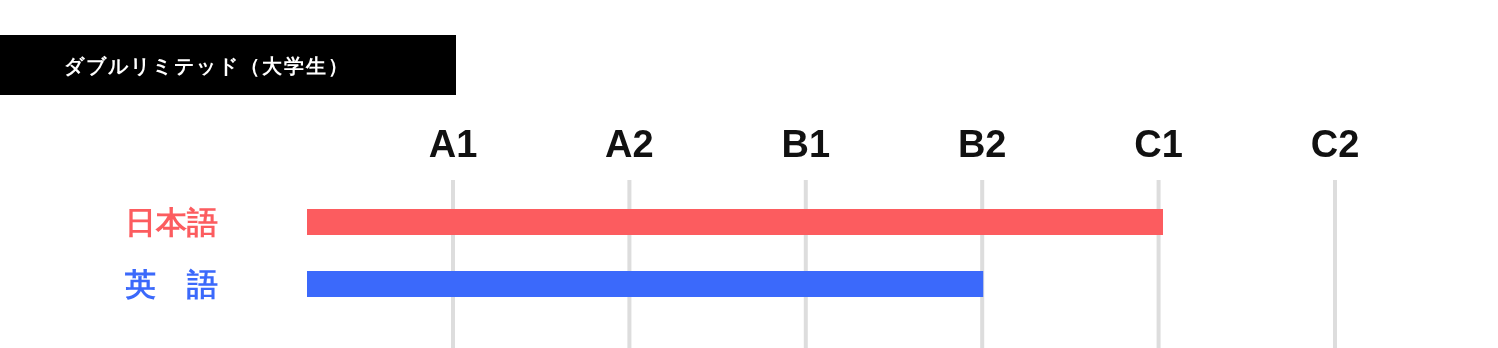 The image size is (1498, 348). What do you see at coordinates (806, 144) in the screenshot?
I see `text: B1` at bounding box center [806, 144].